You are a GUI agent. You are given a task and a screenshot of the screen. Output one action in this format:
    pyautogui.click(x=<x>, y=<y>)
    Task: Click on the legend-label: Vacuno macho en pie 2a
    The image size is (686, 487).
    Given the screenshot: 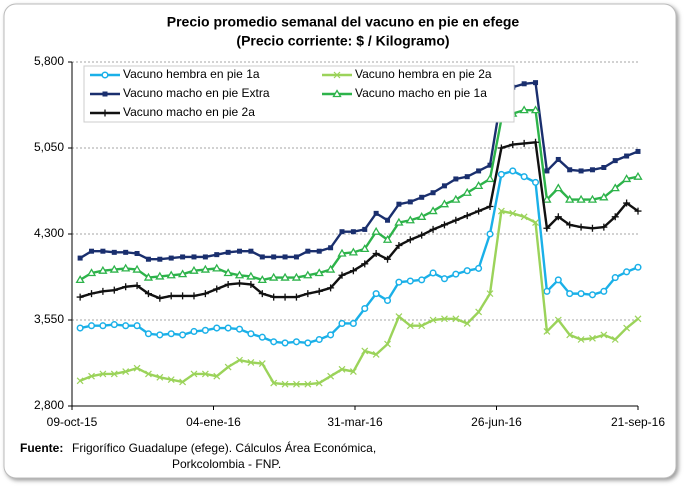 What is the action you would take?
    pyautogui.click(x=189, y=112)
    